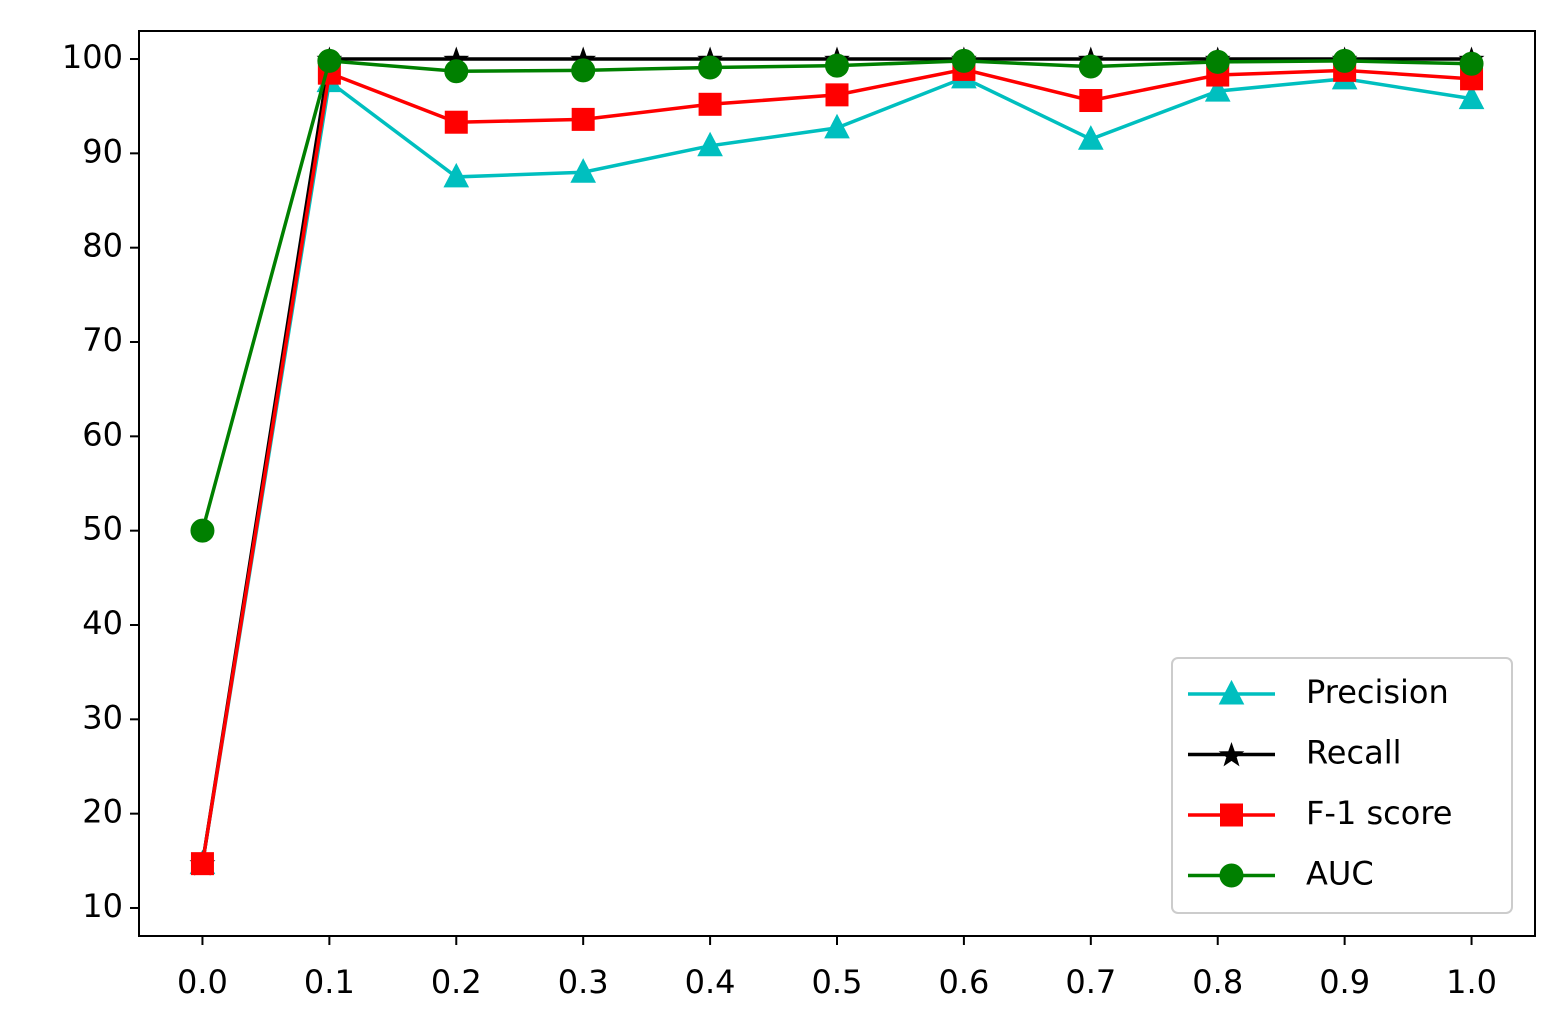 The width and height of the screenshot is (1563, 1035). I want to click on y-tick-label: 70, so click(102, 340).